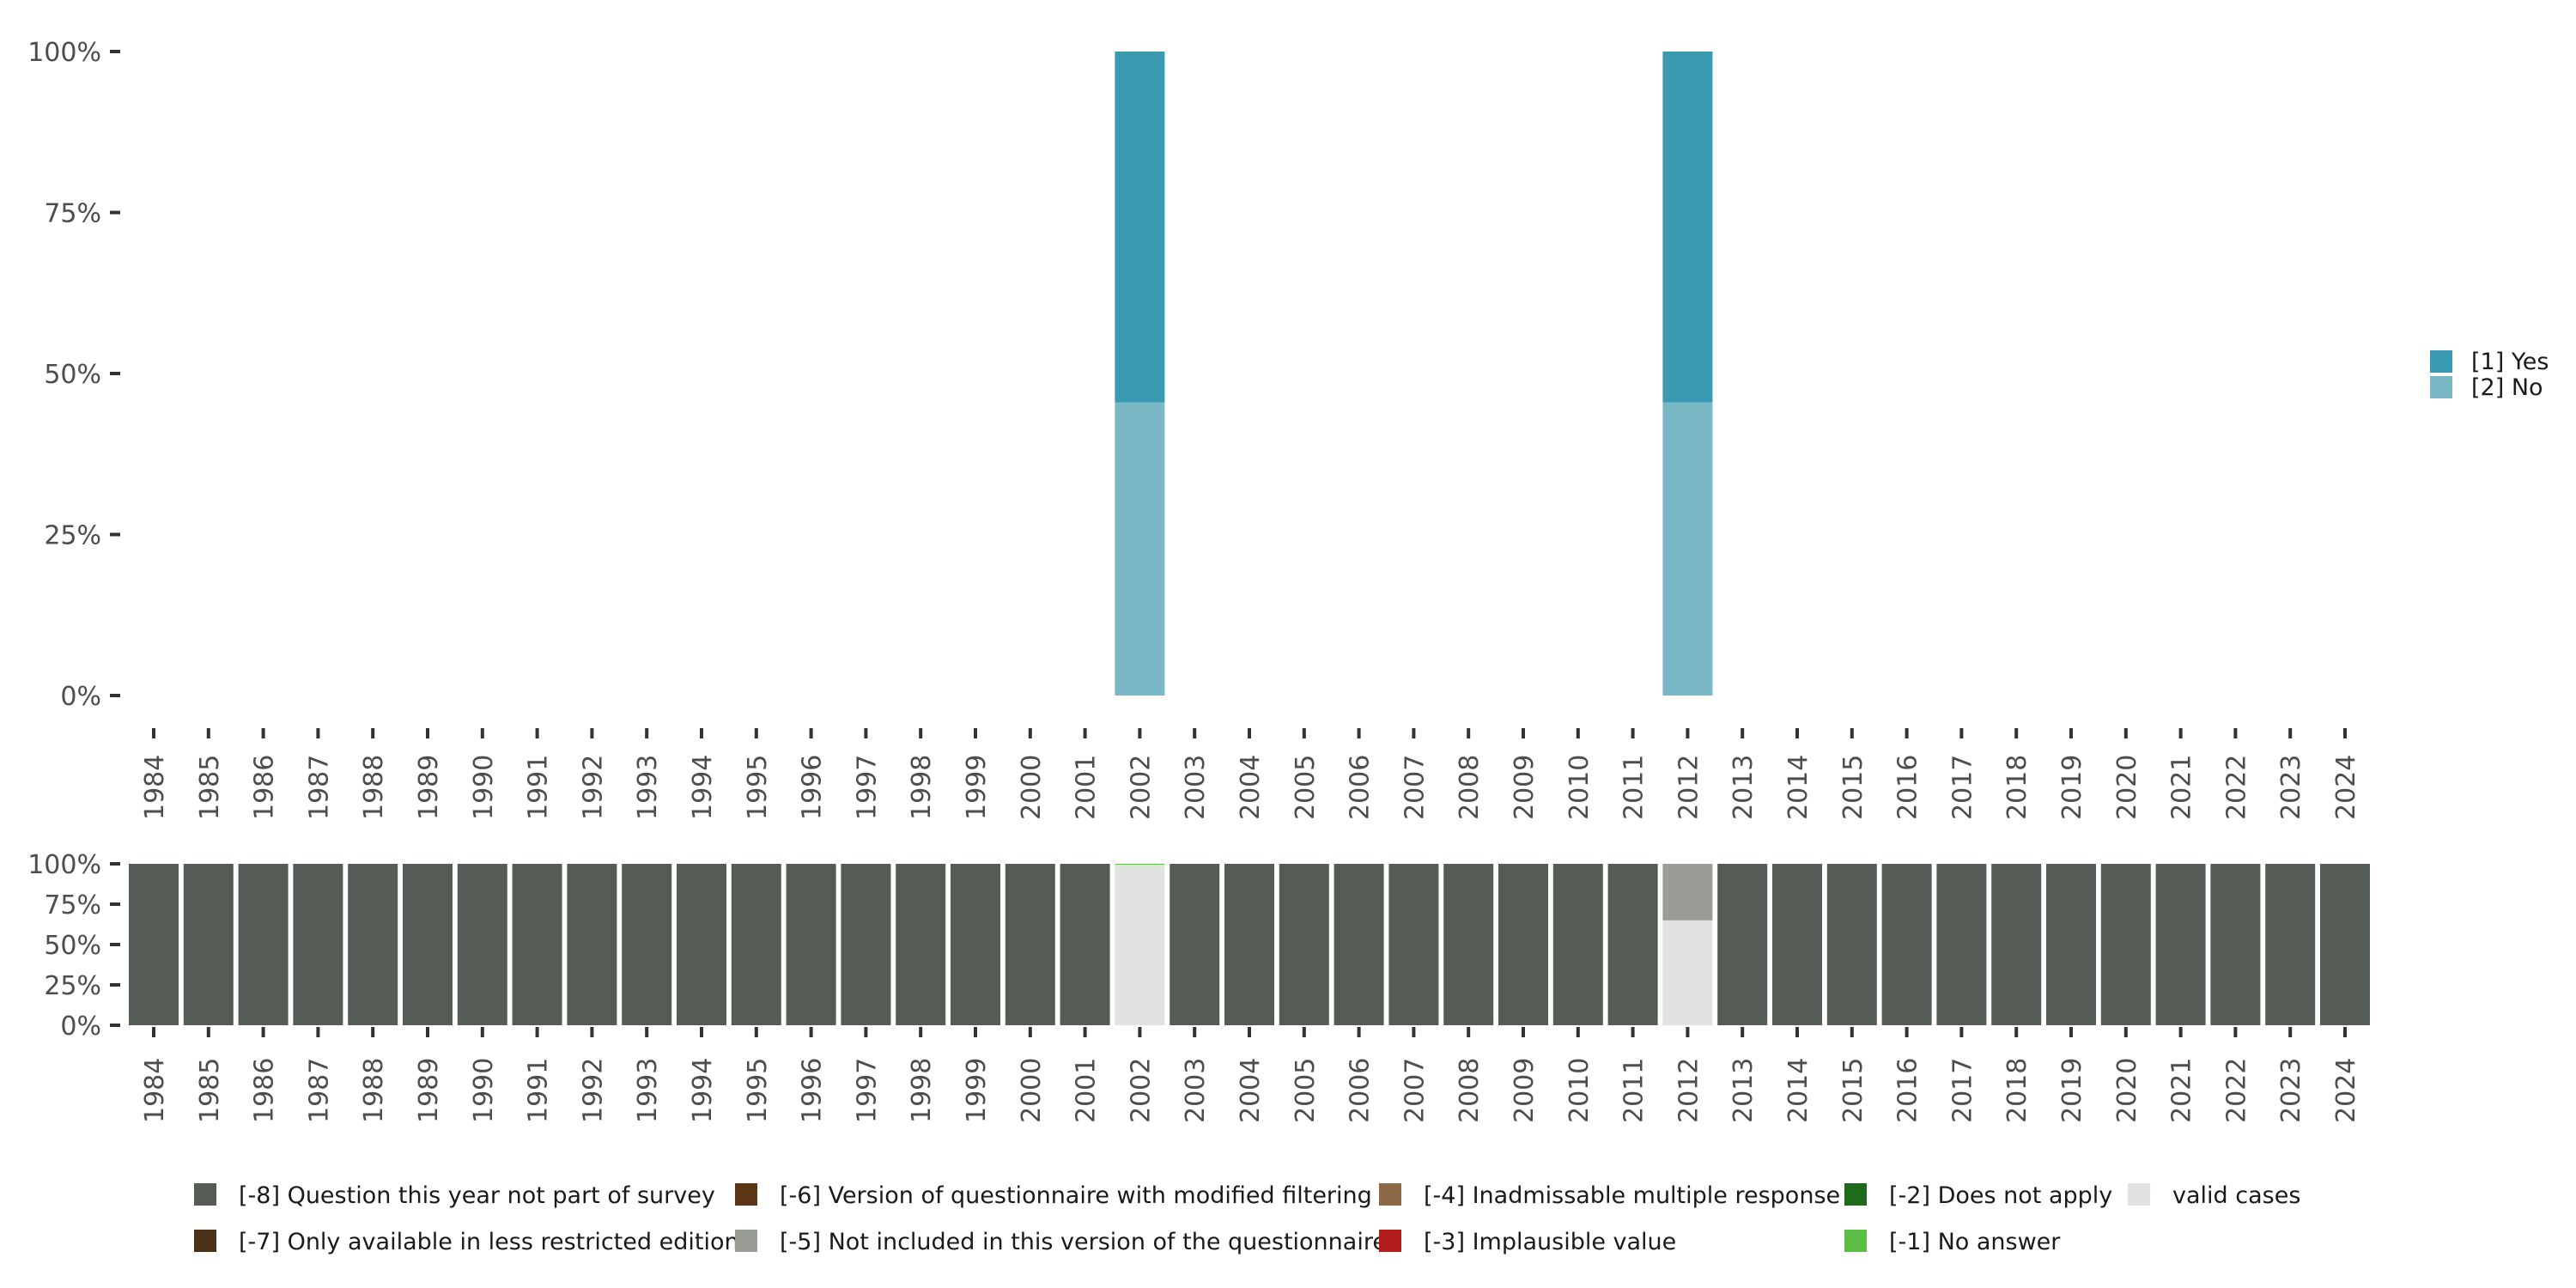 The image size is (2576, 1288). I want to click on missing-bar-2018, so click(2017, 944).